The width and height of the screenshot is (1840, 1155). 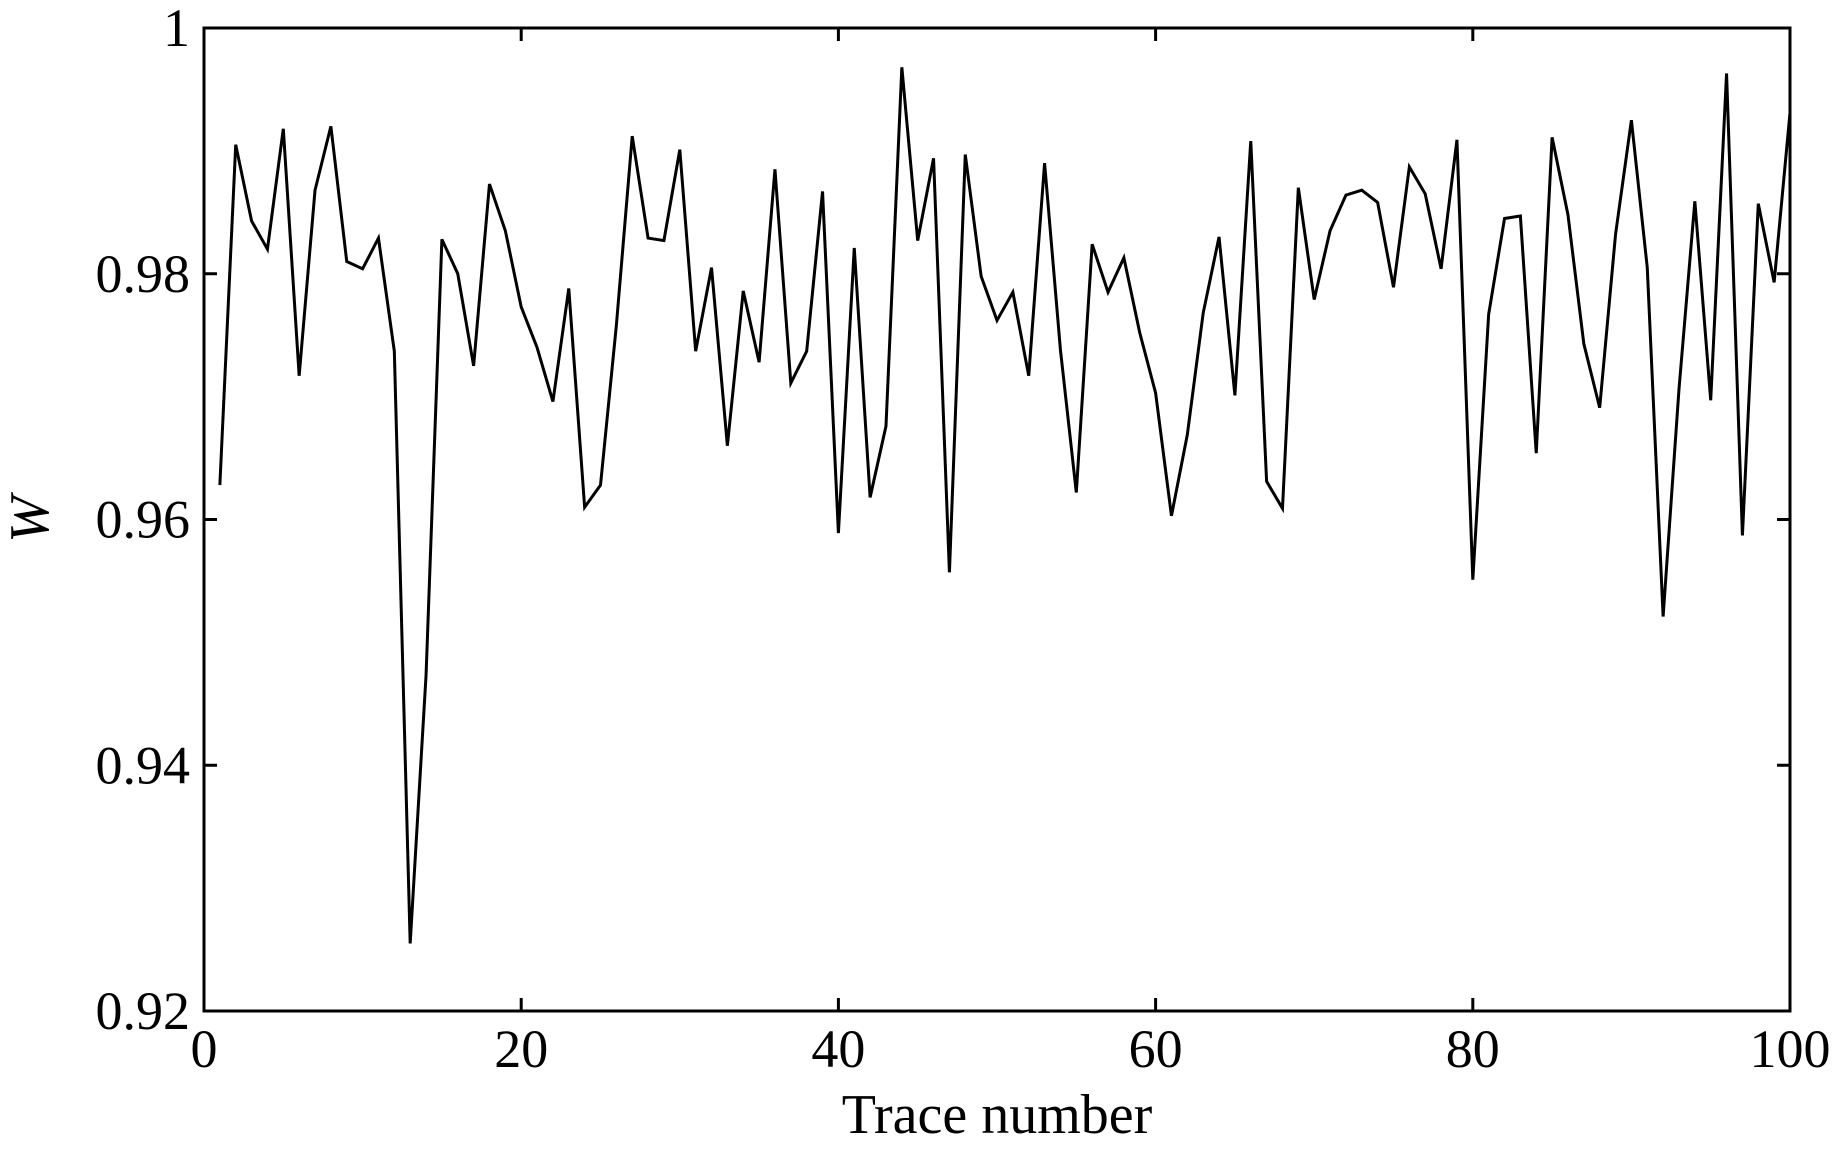 I want to click on x-tick-label: 80, so click(x=1473, y=1049).